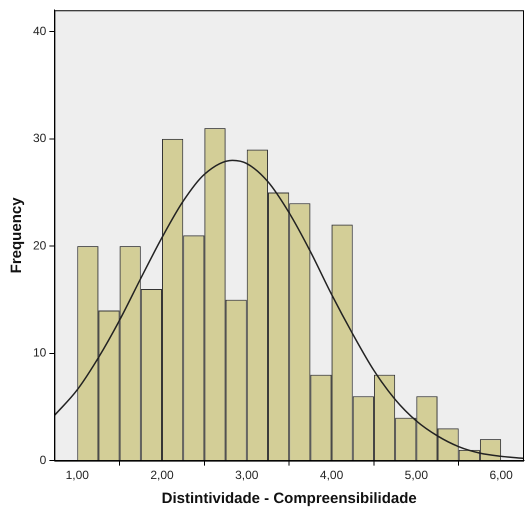 This screenshot has height=516, width=525. Describe the element at coordinates (289, 499) in the screenshot. I see `x-axis-title: Distintividade - Compreensibilidade` at that location.